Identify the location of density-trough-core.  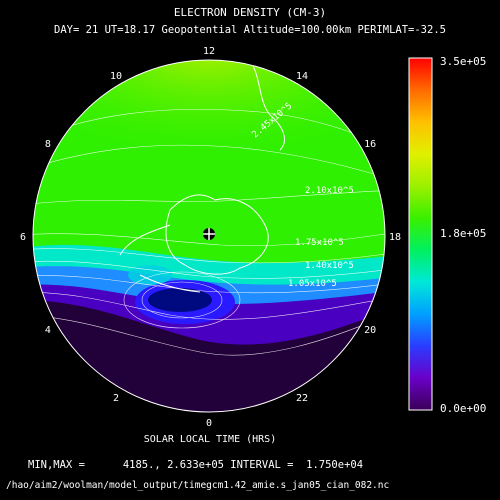
(180, 300).